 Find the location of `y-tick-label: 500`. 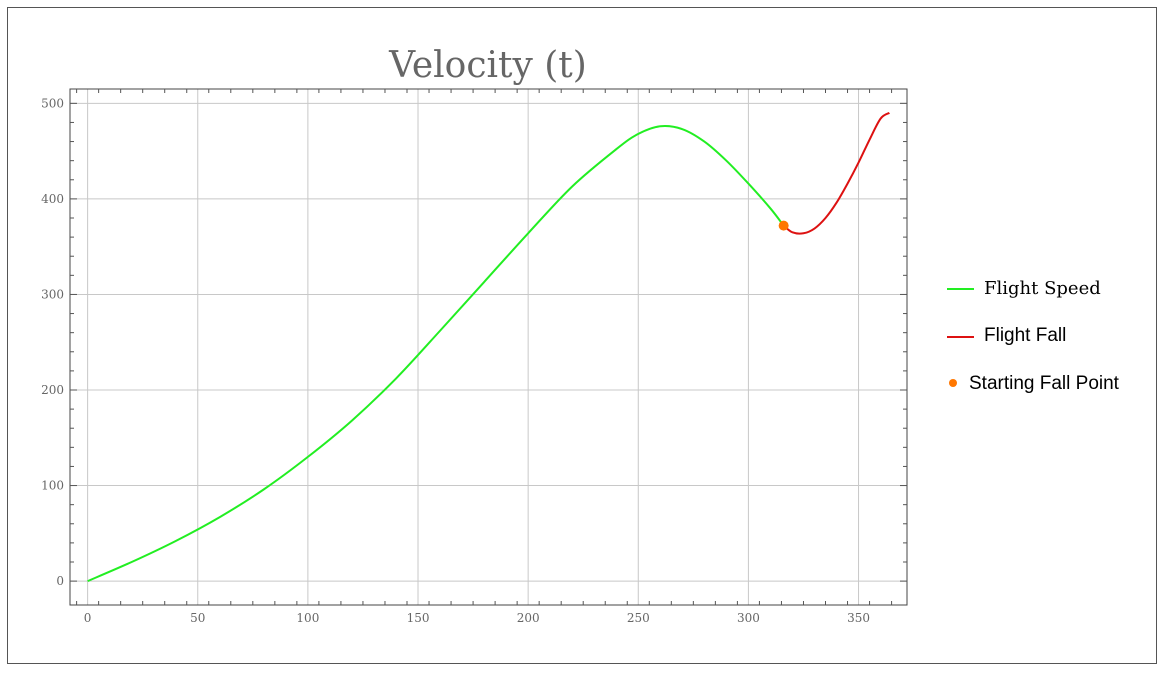

y-tick-label: 500 is located at coordinates (52, 103).